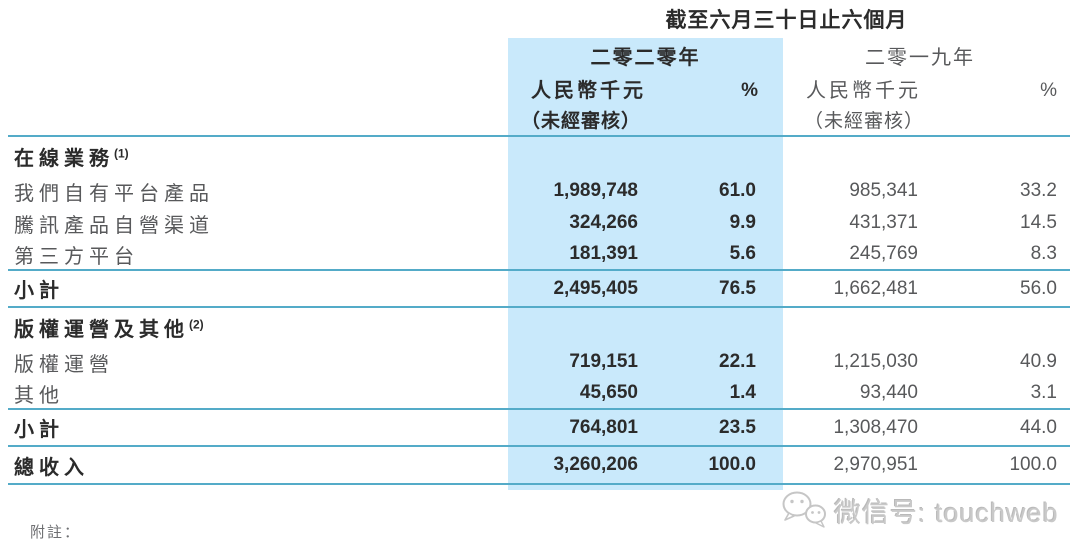  What do you see at coordinates (875, 288) in the screenshot?
I see `value-2019-rmb: 1,662,481` at bounding box center [875, 288].